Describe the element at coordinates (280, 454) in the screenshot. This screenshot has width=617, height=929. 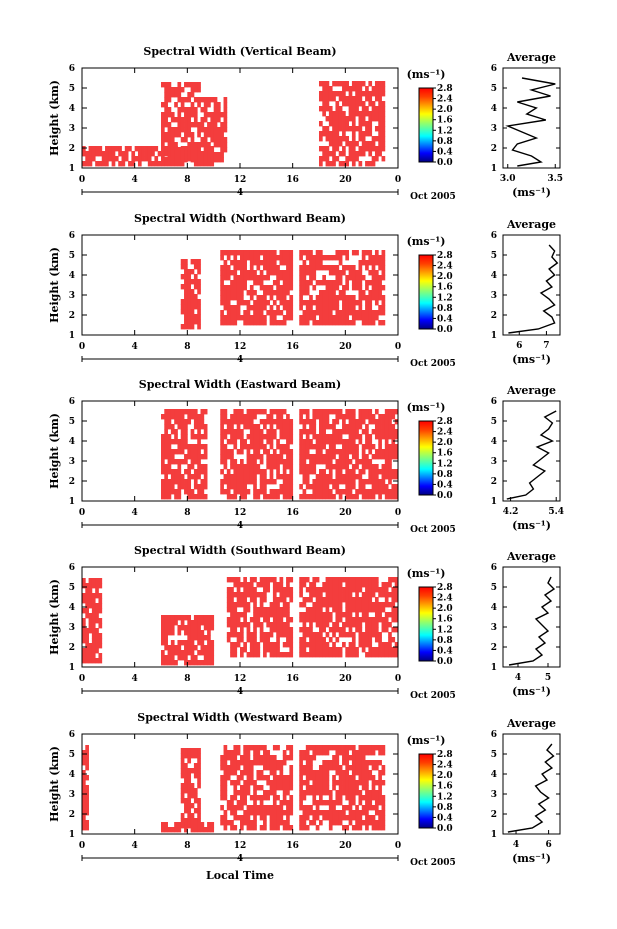
I see `heatmap-cells` at that location.